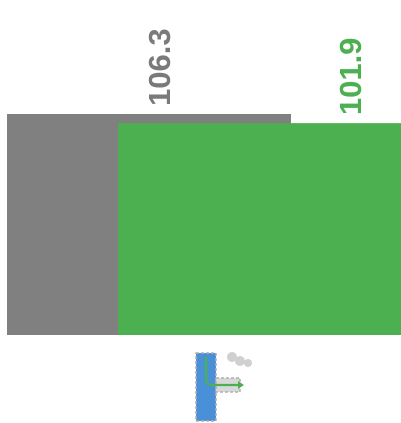  I want to click on pipe-junction-icon, so click(223, 387).